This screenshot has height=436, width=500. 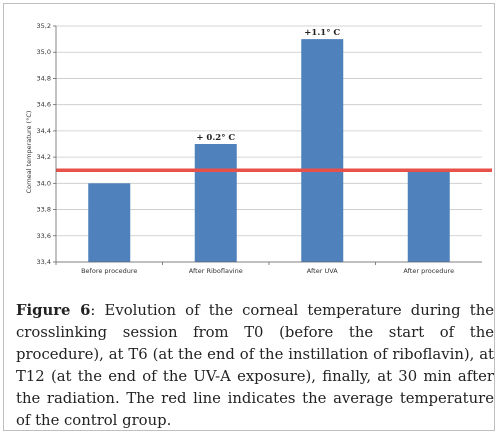 What do you see at coordinates (109, 271) in the screenshot?
I see `x-tick-label: Before procedure` at bounding box center [109, 271].